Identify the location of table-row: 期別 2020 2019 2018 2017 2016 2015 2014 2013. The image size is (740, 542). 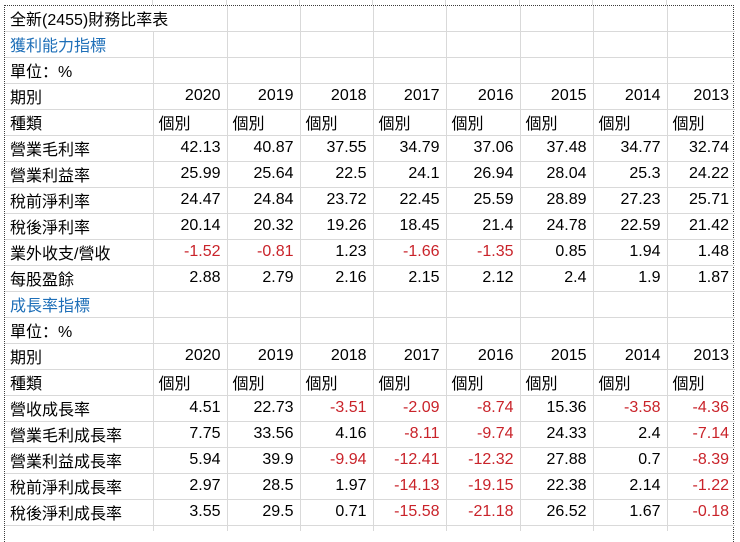
(370, 97).